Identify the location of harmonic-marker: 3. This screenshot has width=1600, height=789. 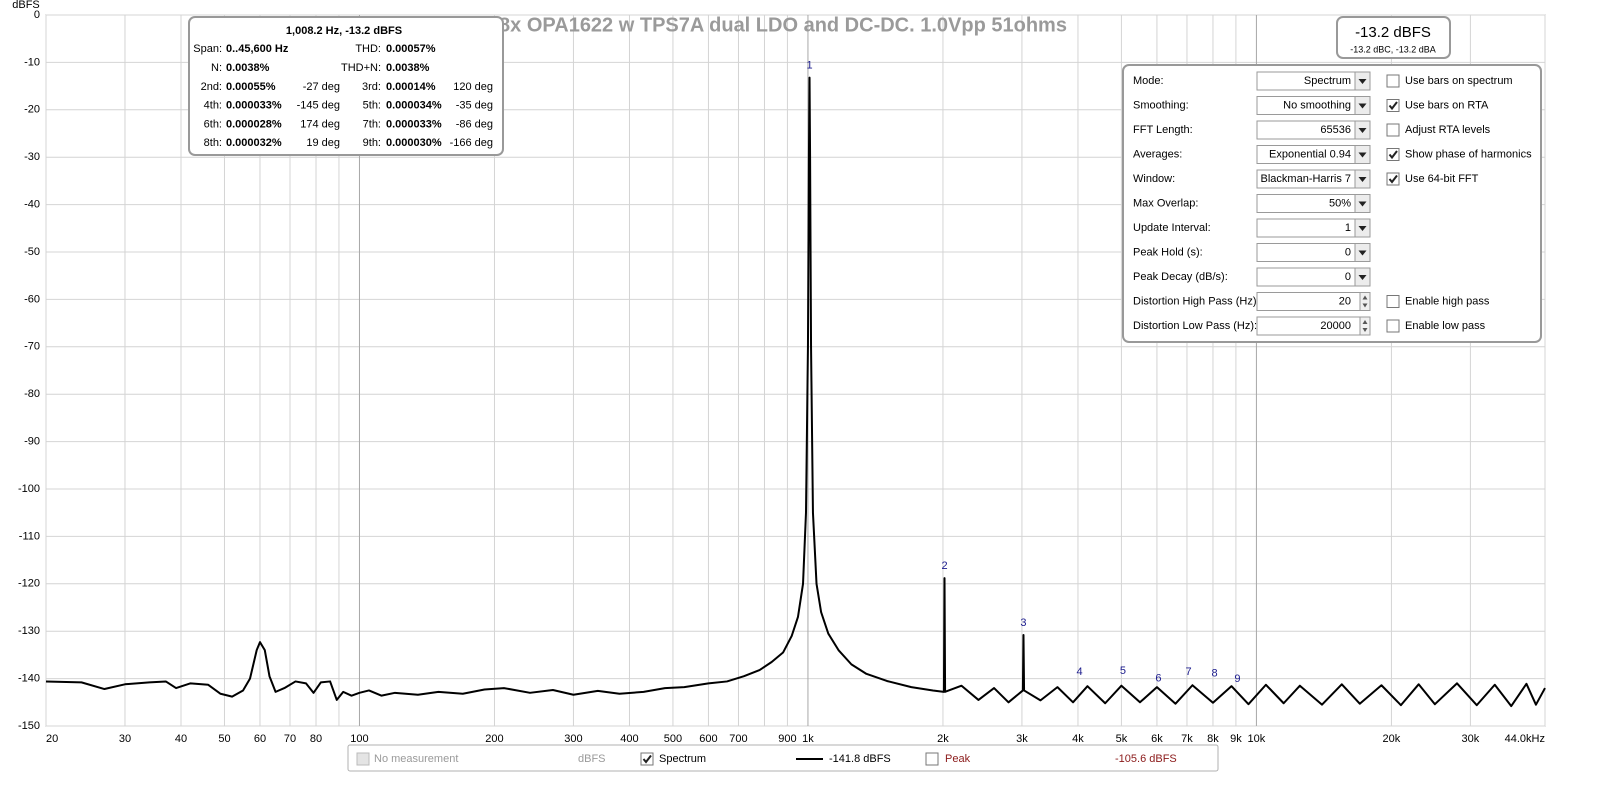
(1023, 623).